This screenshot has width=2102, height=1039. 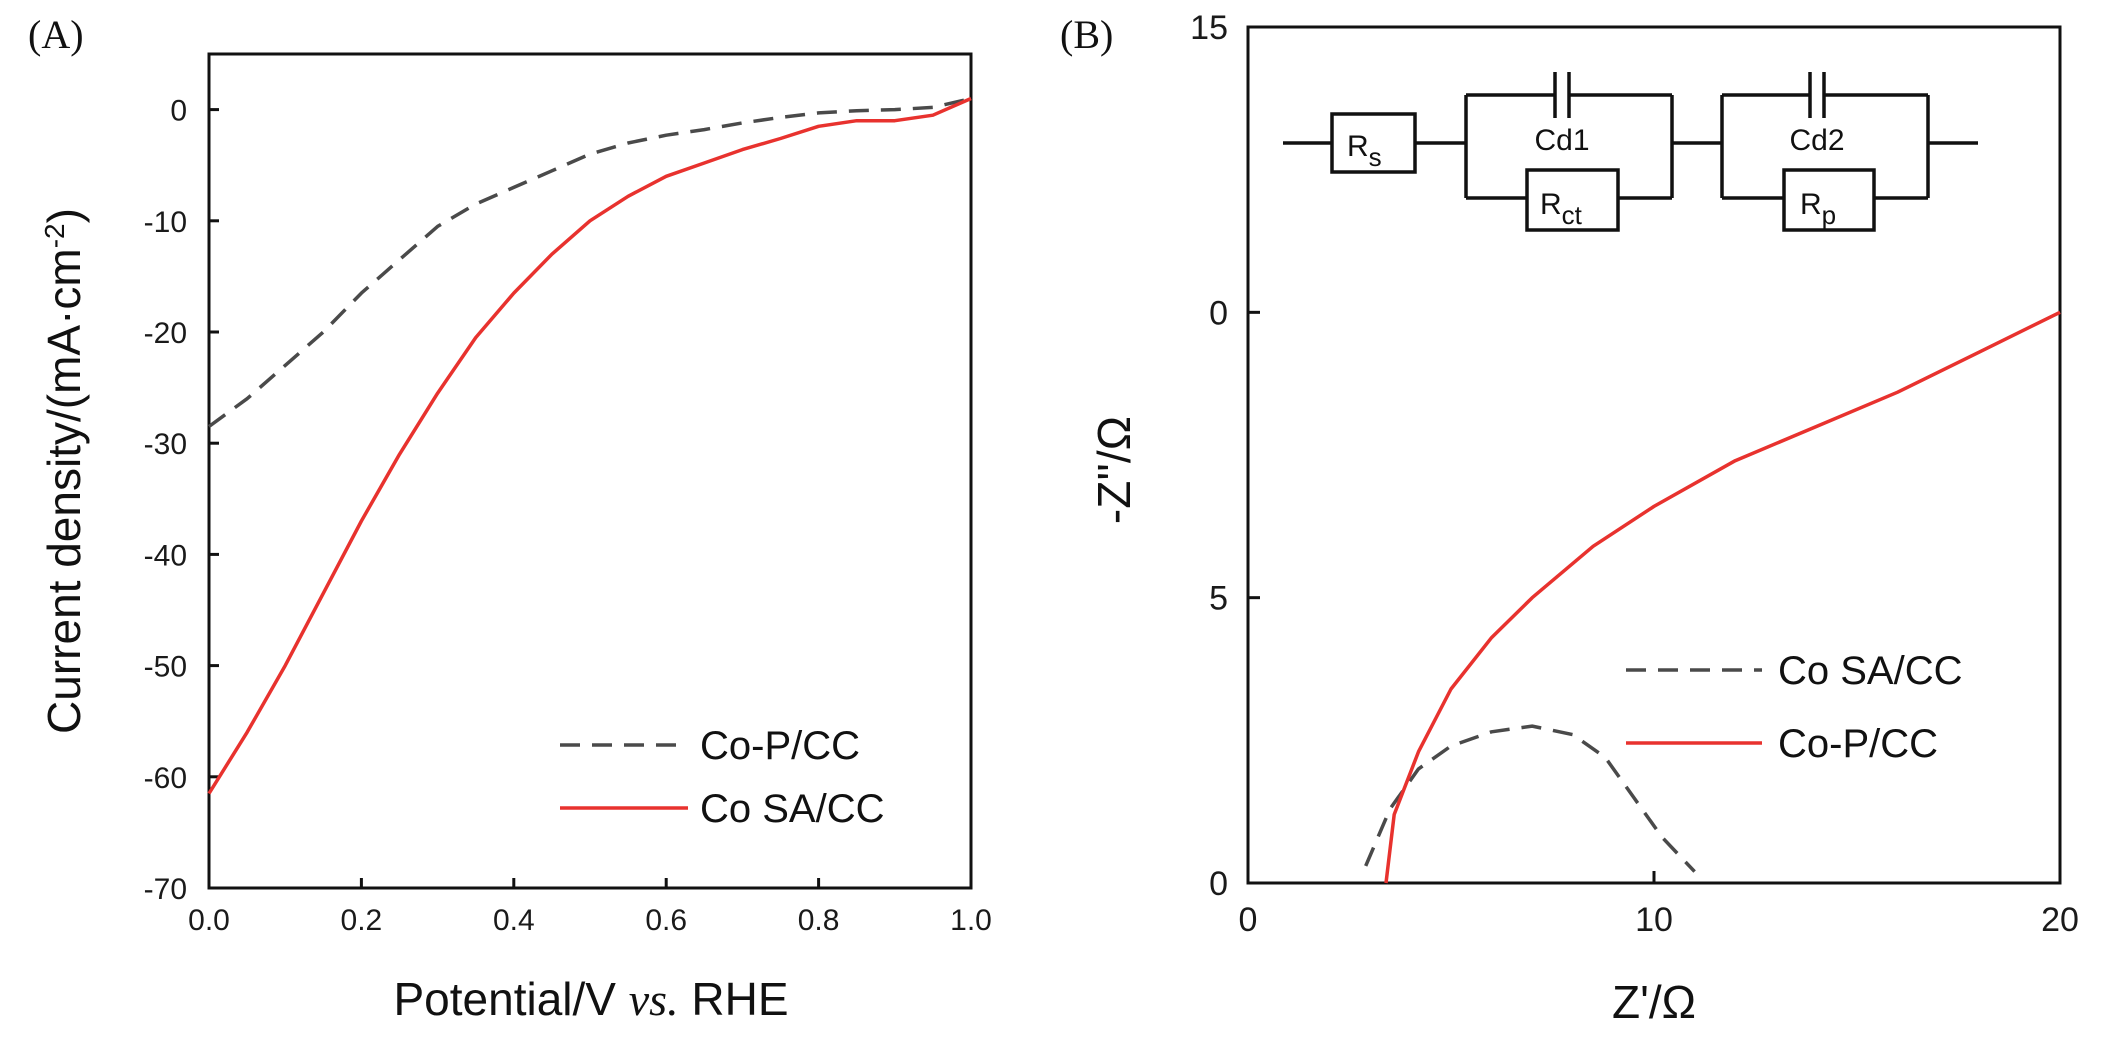 What do you see at coordinates (1086, 34) in the screenshot?
I see `panel-b-label: (B)` at bounding box center [1086, 34].